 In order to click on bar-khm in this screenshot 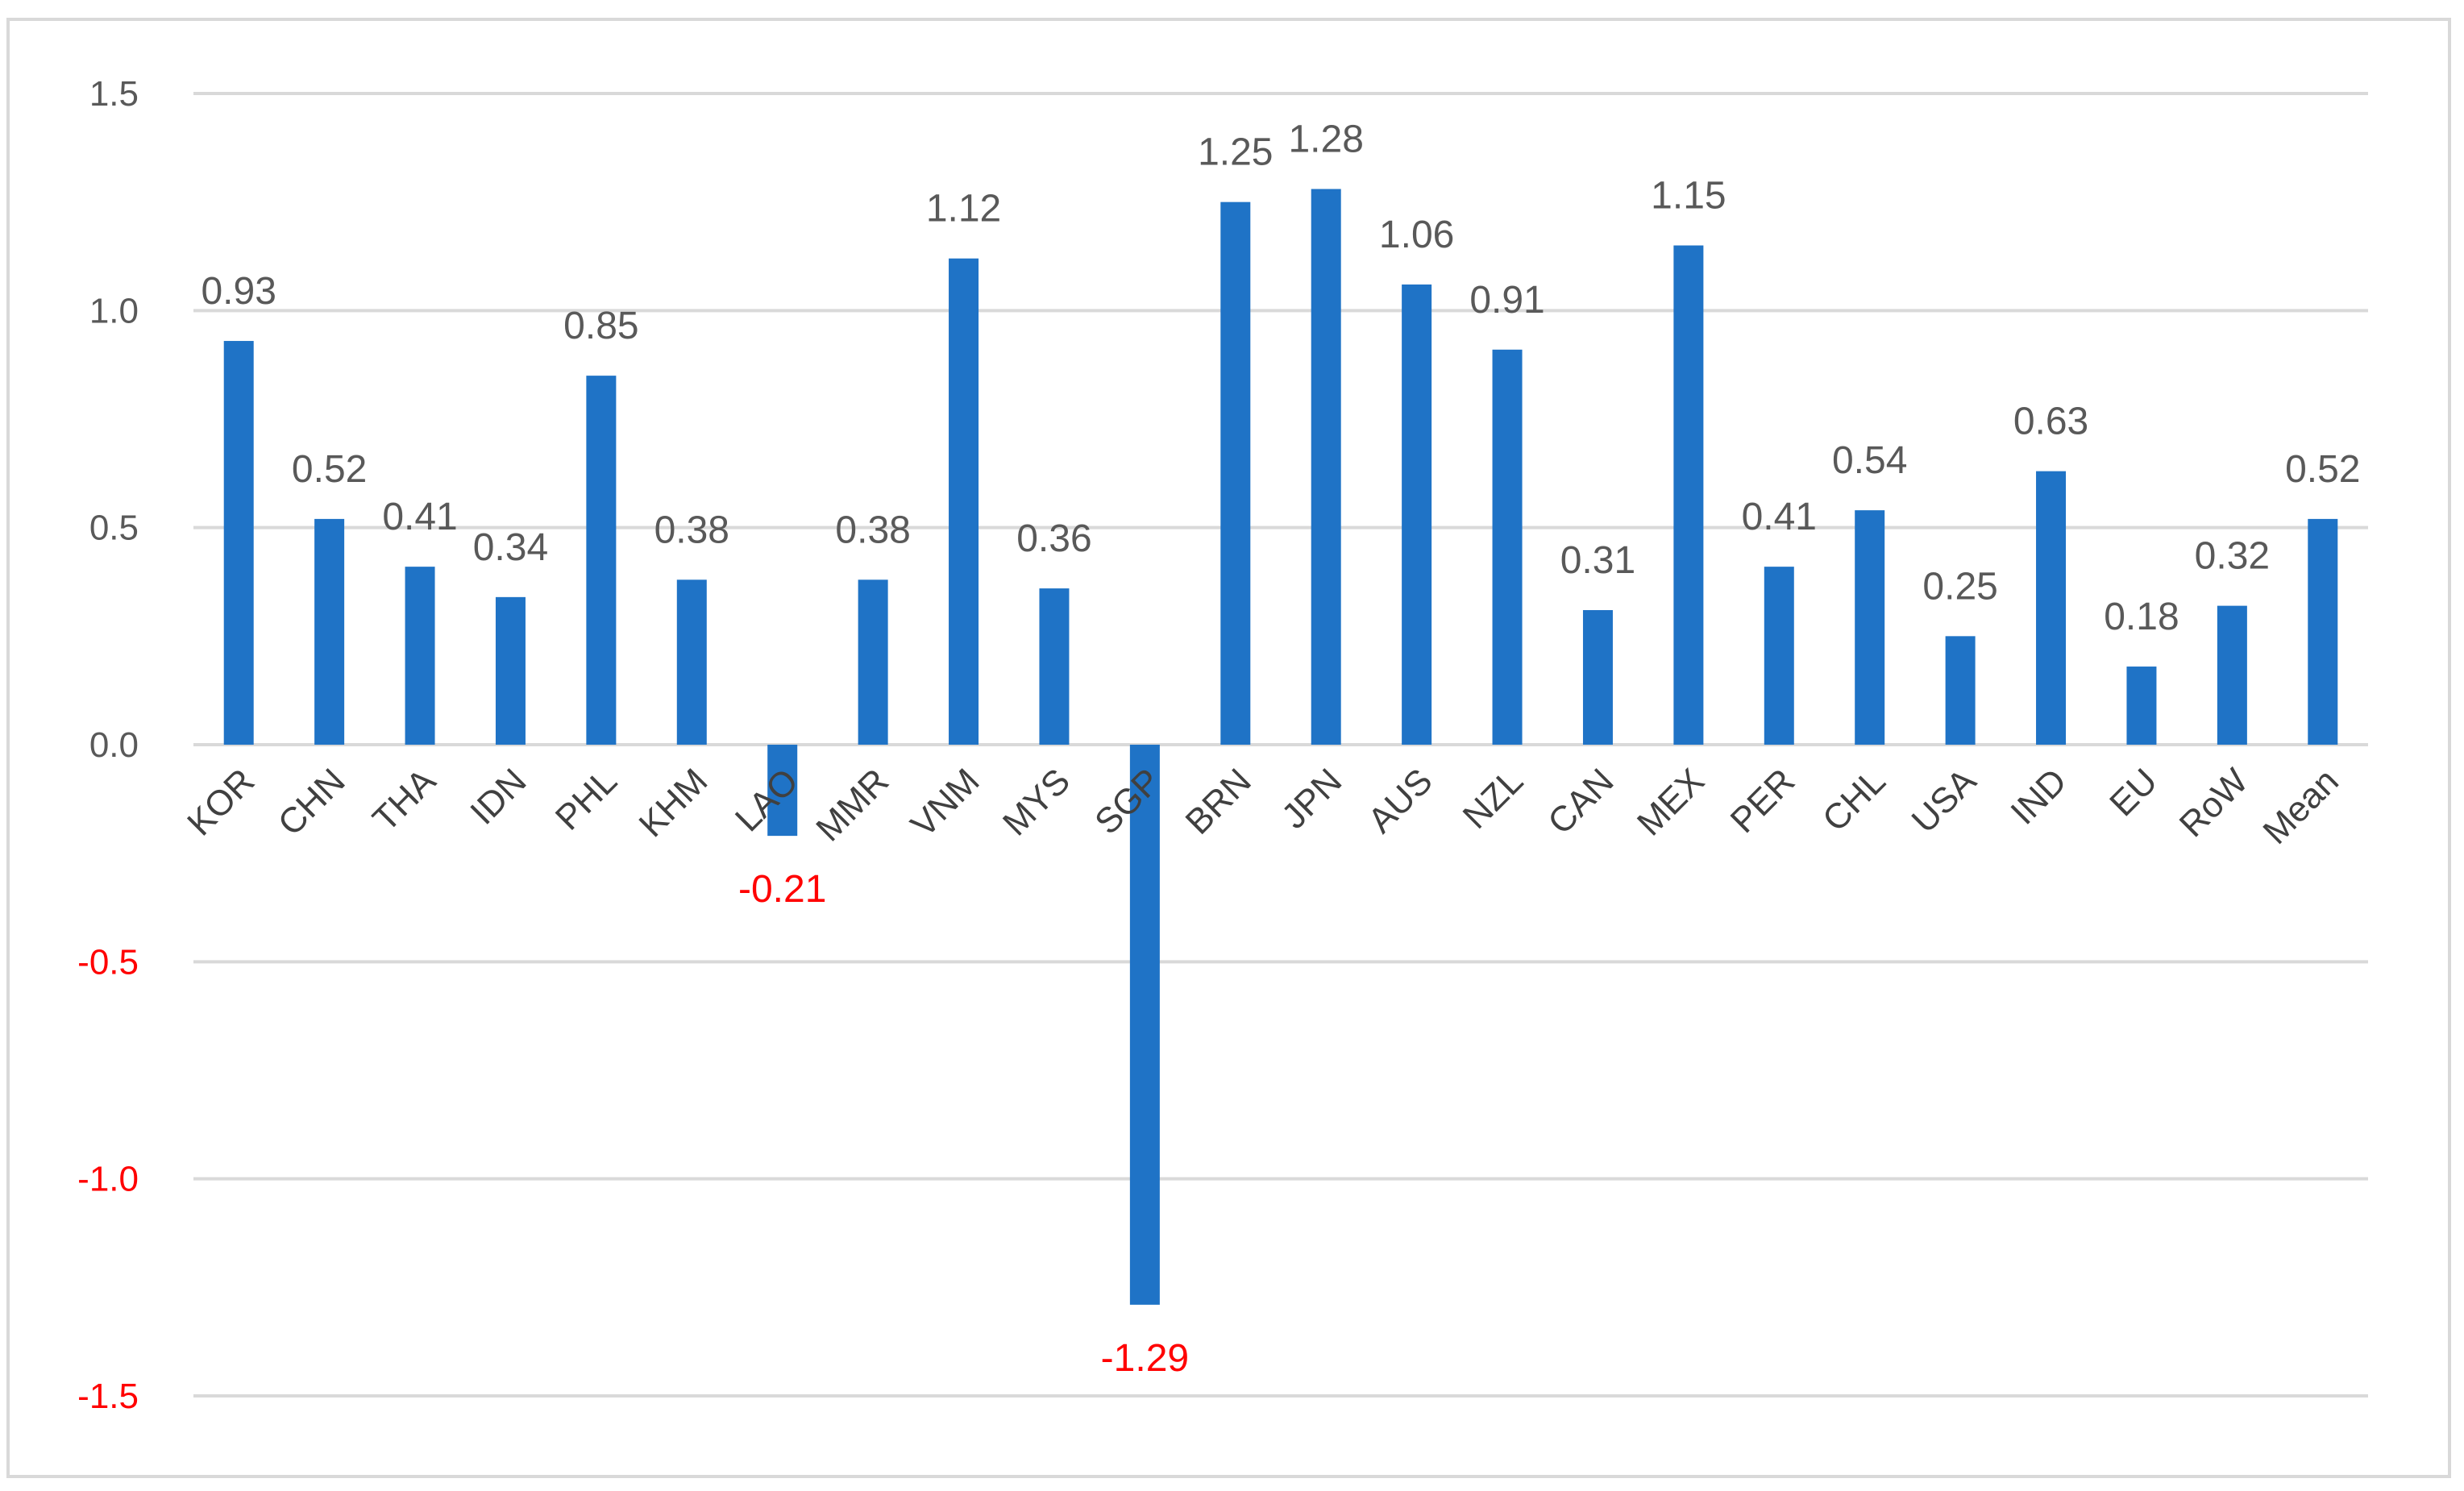, I will do `click(691, 662)`.